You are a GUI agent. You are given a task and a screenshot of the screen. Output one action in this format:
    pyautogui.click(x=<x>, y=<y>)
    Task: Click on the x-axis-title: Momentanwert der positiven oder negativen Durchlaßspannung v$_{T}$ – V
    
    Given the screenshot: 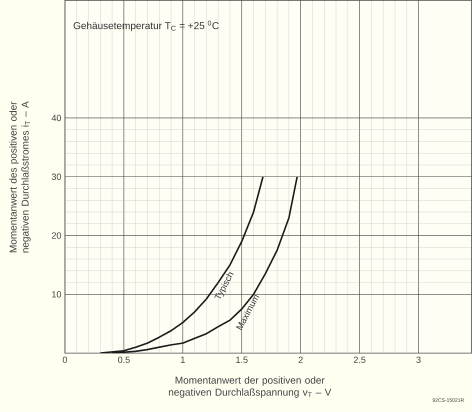 What is the action you would take?
    pyautogui.click(x=250, y=387)
    